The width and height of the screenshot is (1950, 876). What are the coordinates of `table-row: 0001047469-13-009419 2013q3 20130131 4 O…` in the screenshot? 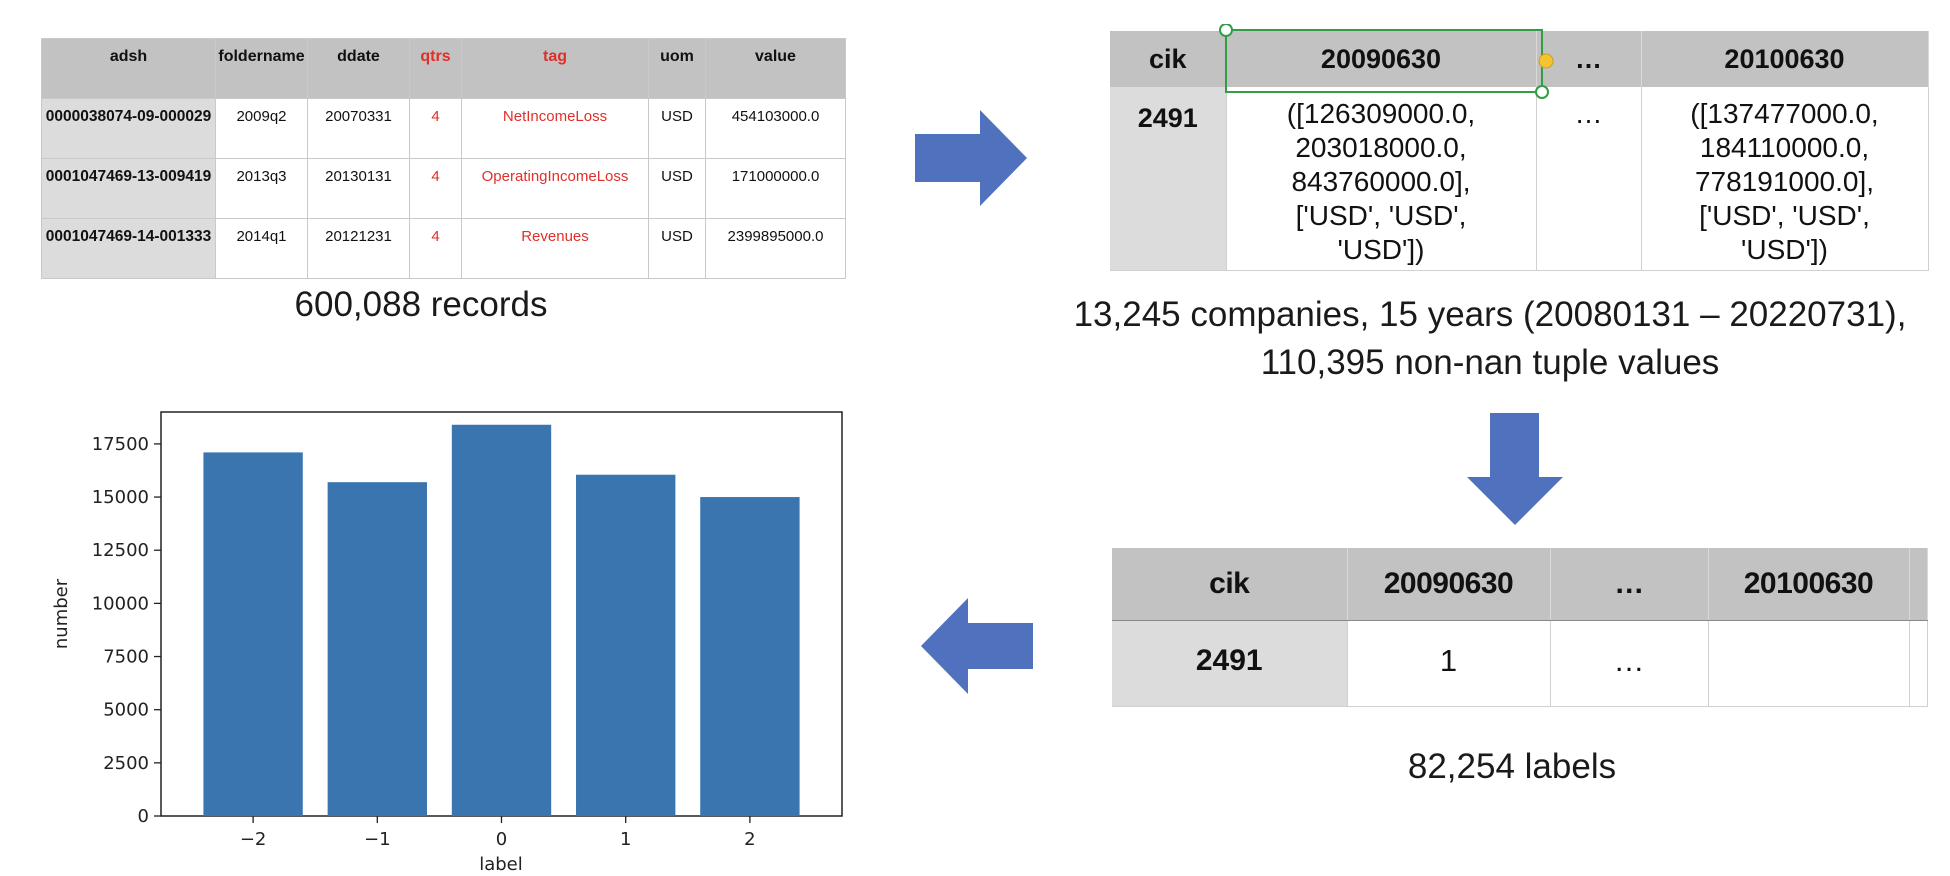 It's located at (443, 188).